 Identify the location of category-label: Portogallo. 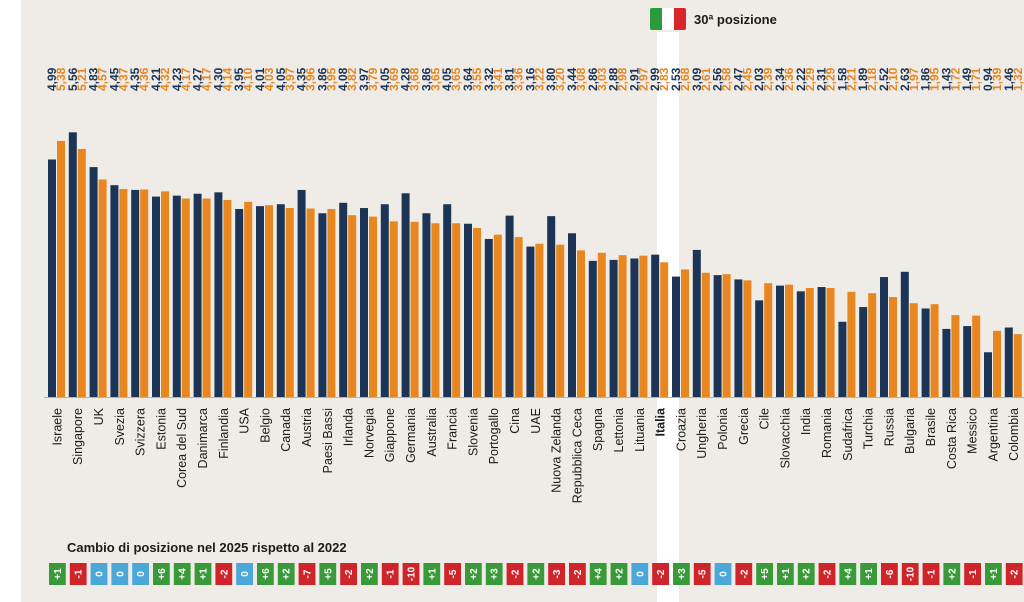
(494, 436).